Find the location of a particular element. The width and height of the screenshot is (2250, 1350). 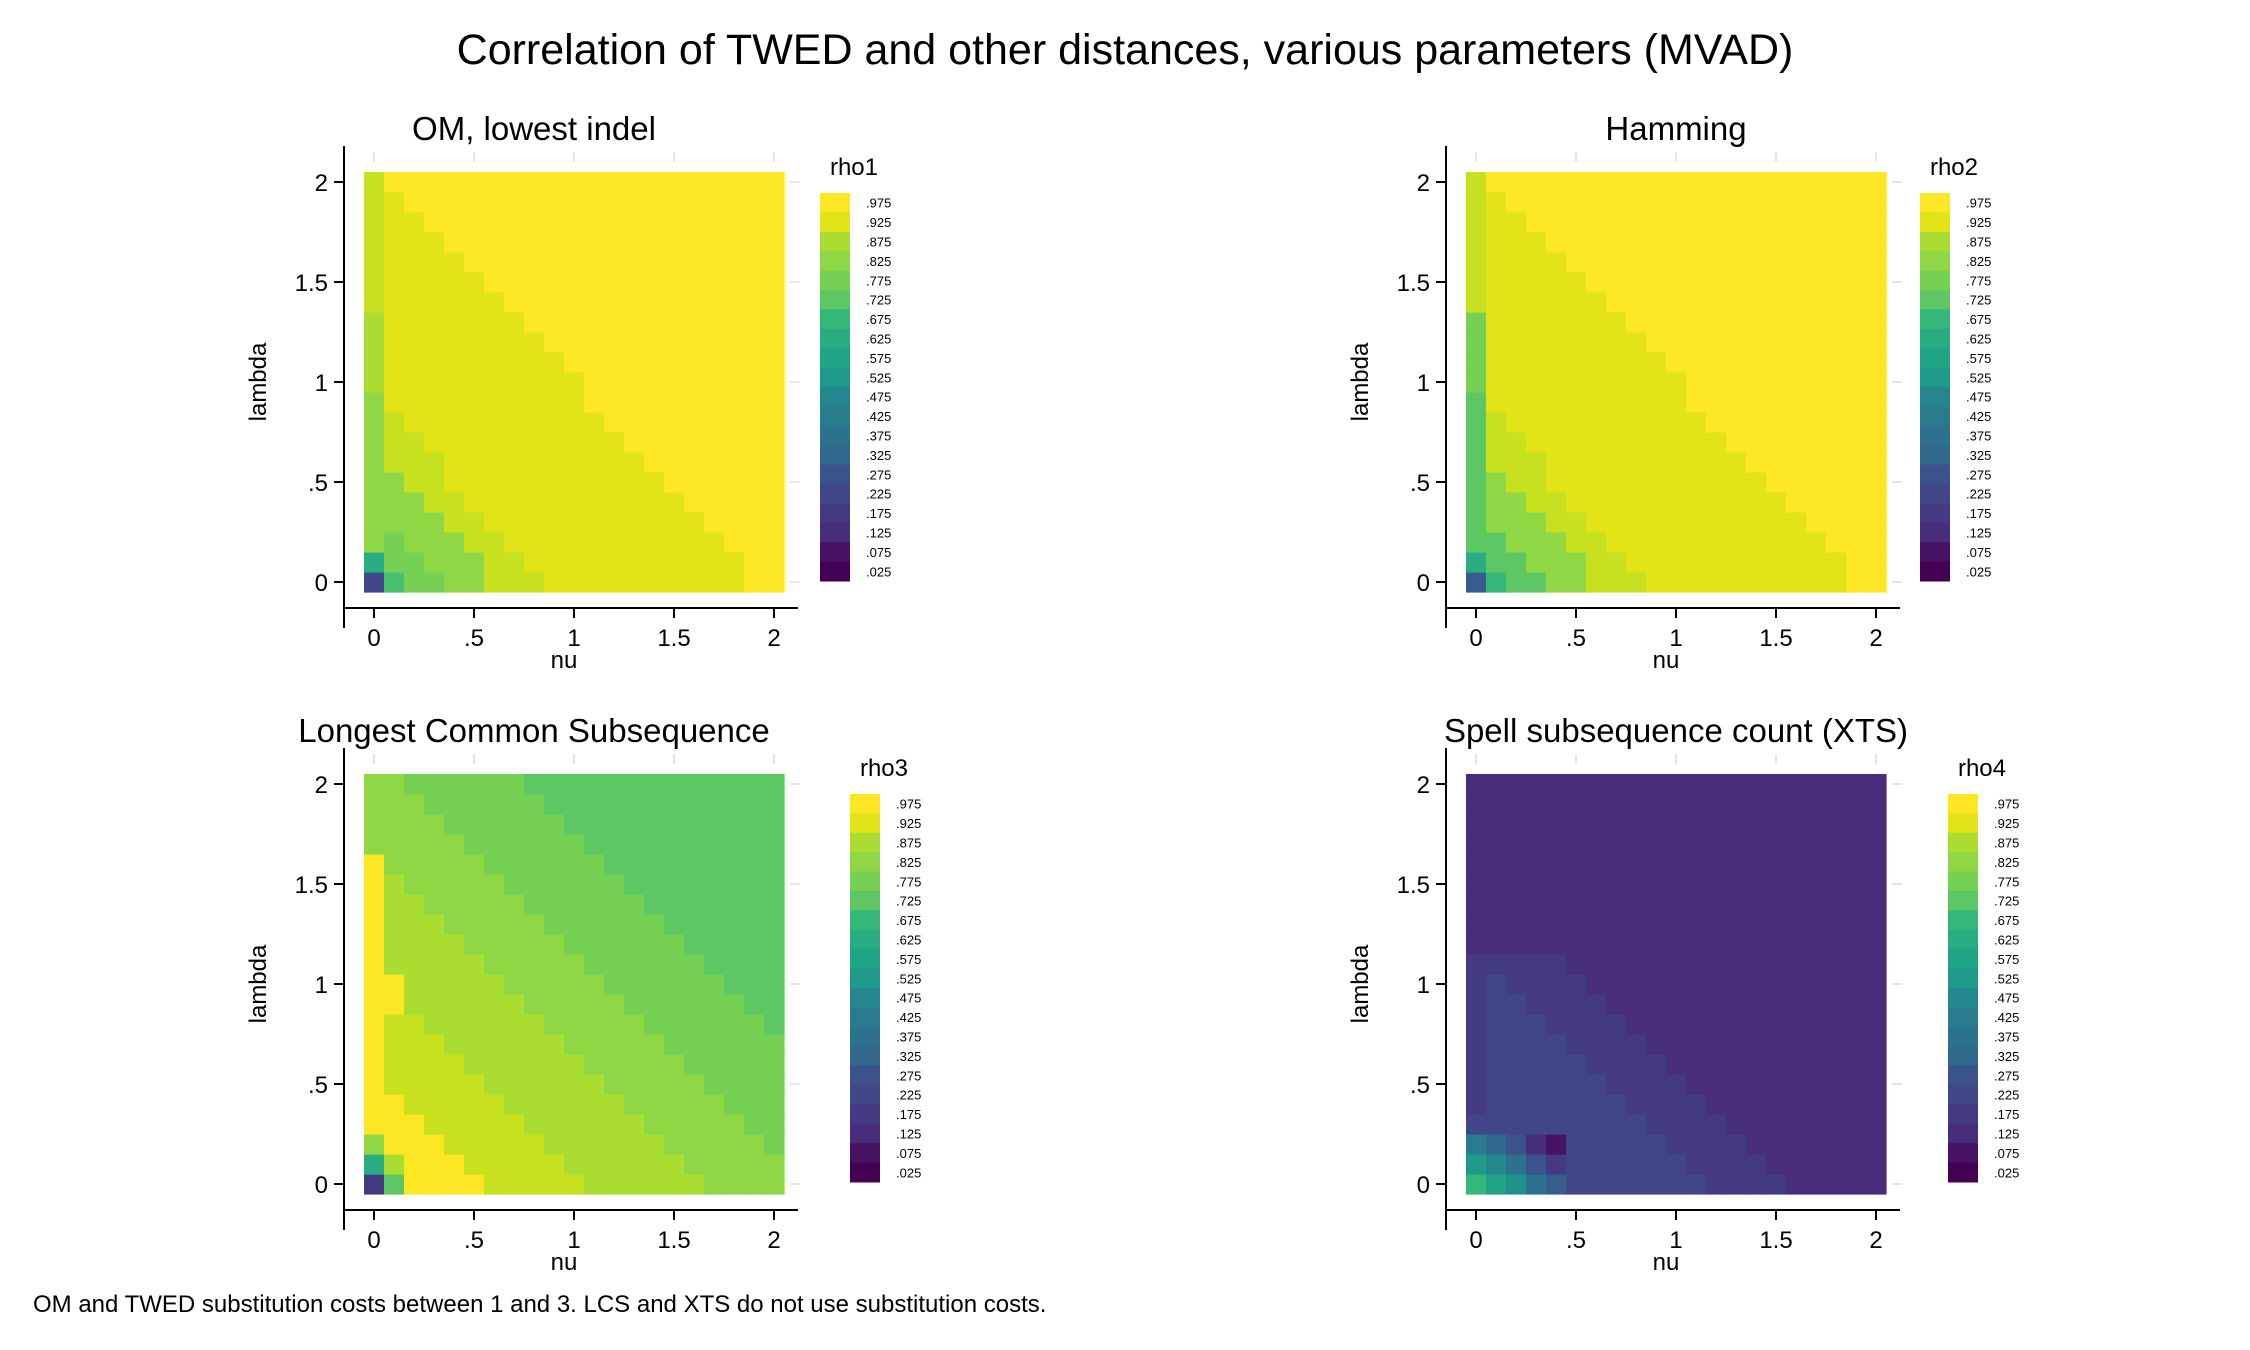

legend-label: .975 is located at coordinates (908, 804).